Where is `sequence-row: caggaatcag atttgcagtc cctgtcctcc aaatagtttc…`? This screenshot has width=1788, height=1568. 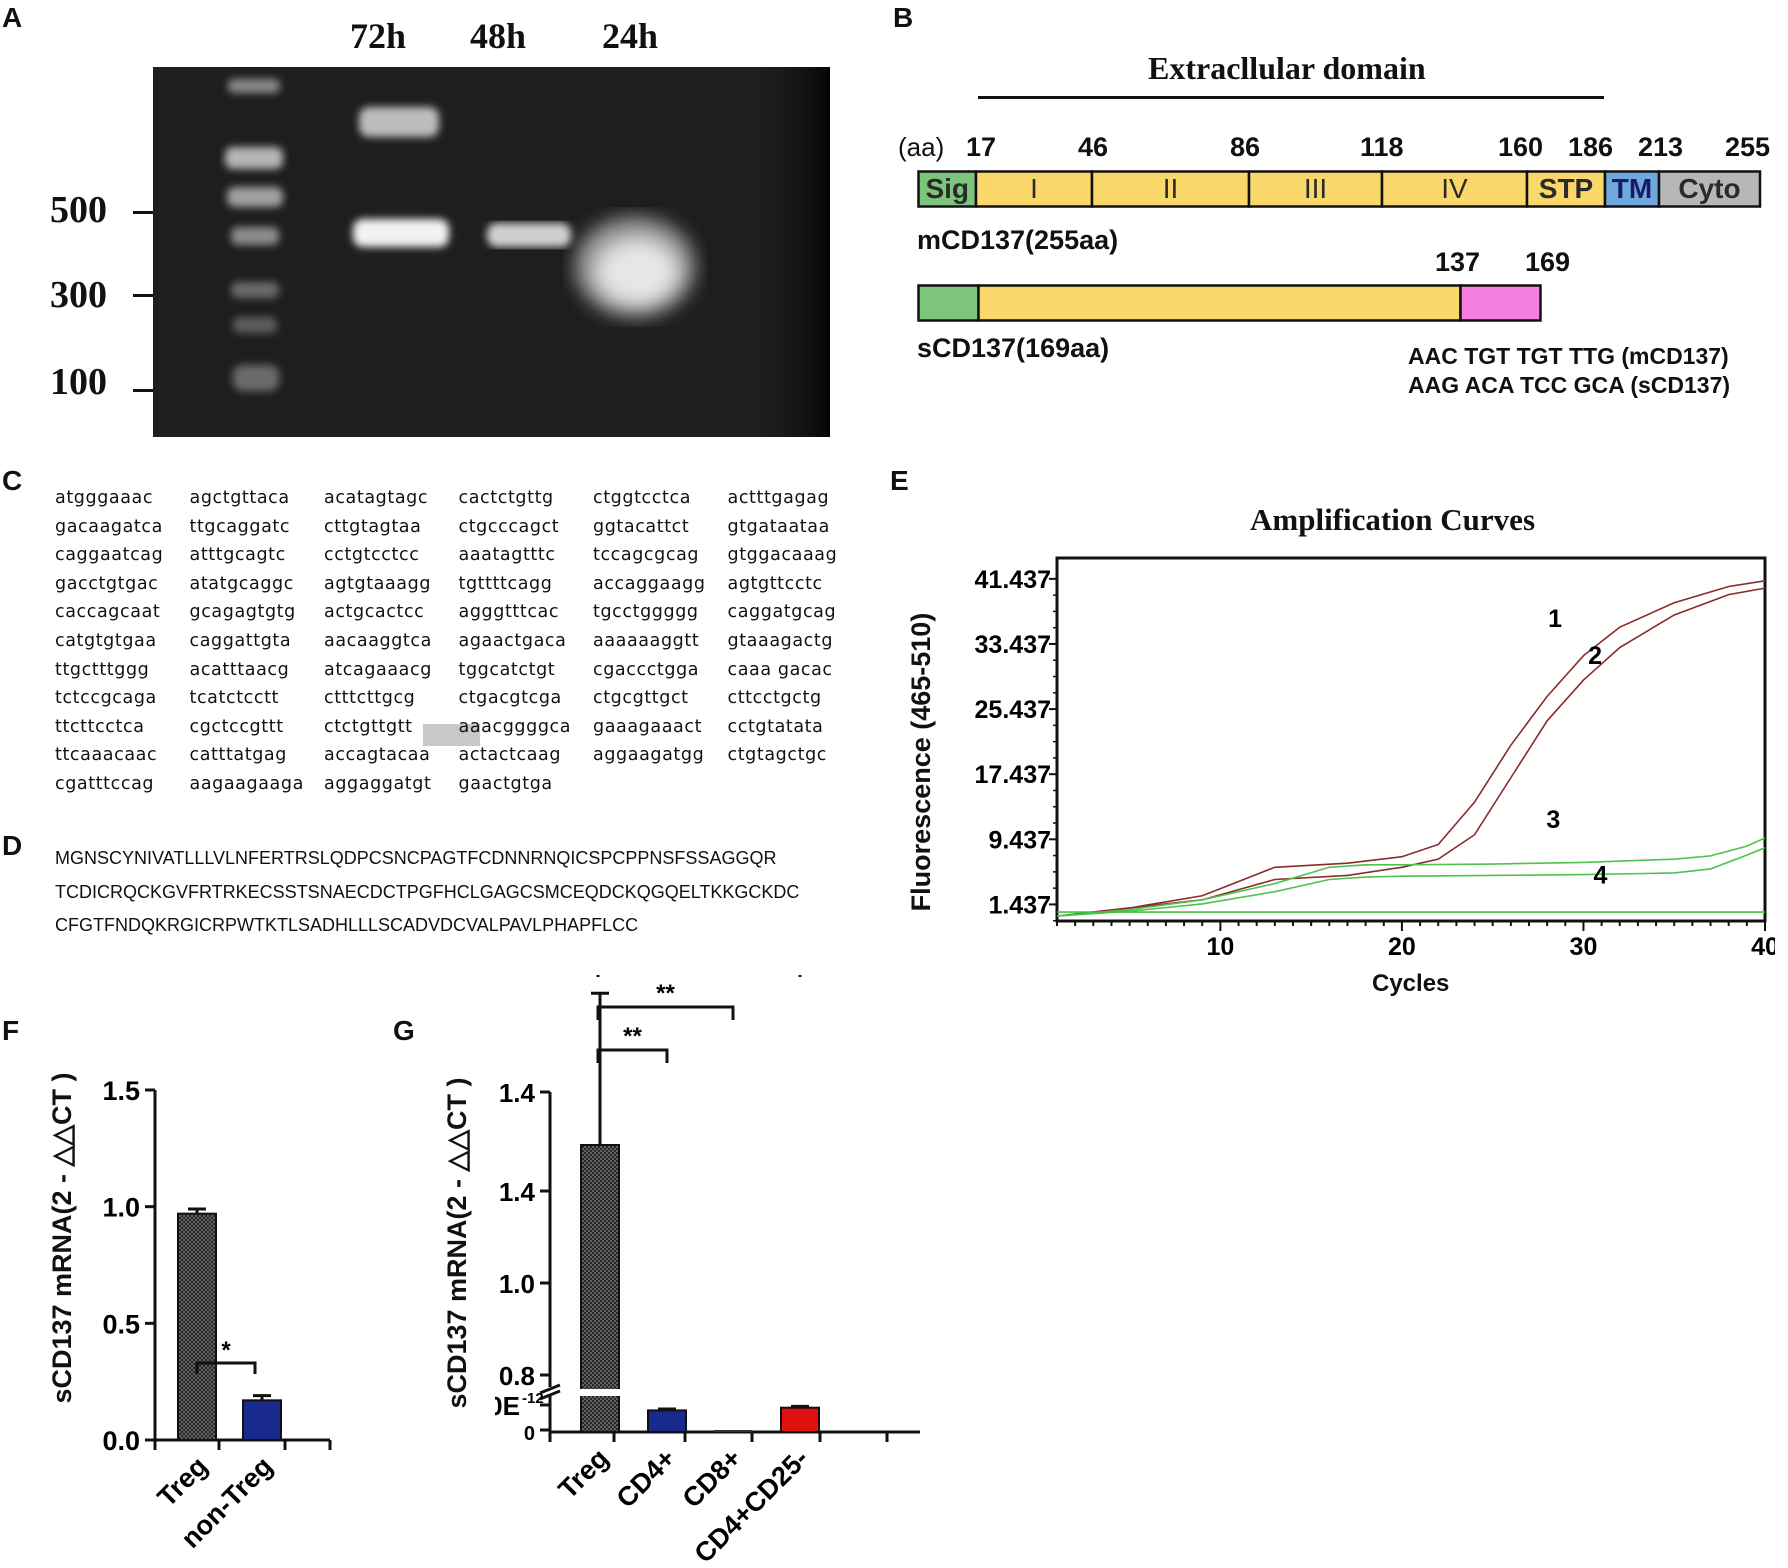
sequence-row: caggaatcag atttgcagtc cctgtcctcc aaatagtttc… is located at coordinates (458, 559).